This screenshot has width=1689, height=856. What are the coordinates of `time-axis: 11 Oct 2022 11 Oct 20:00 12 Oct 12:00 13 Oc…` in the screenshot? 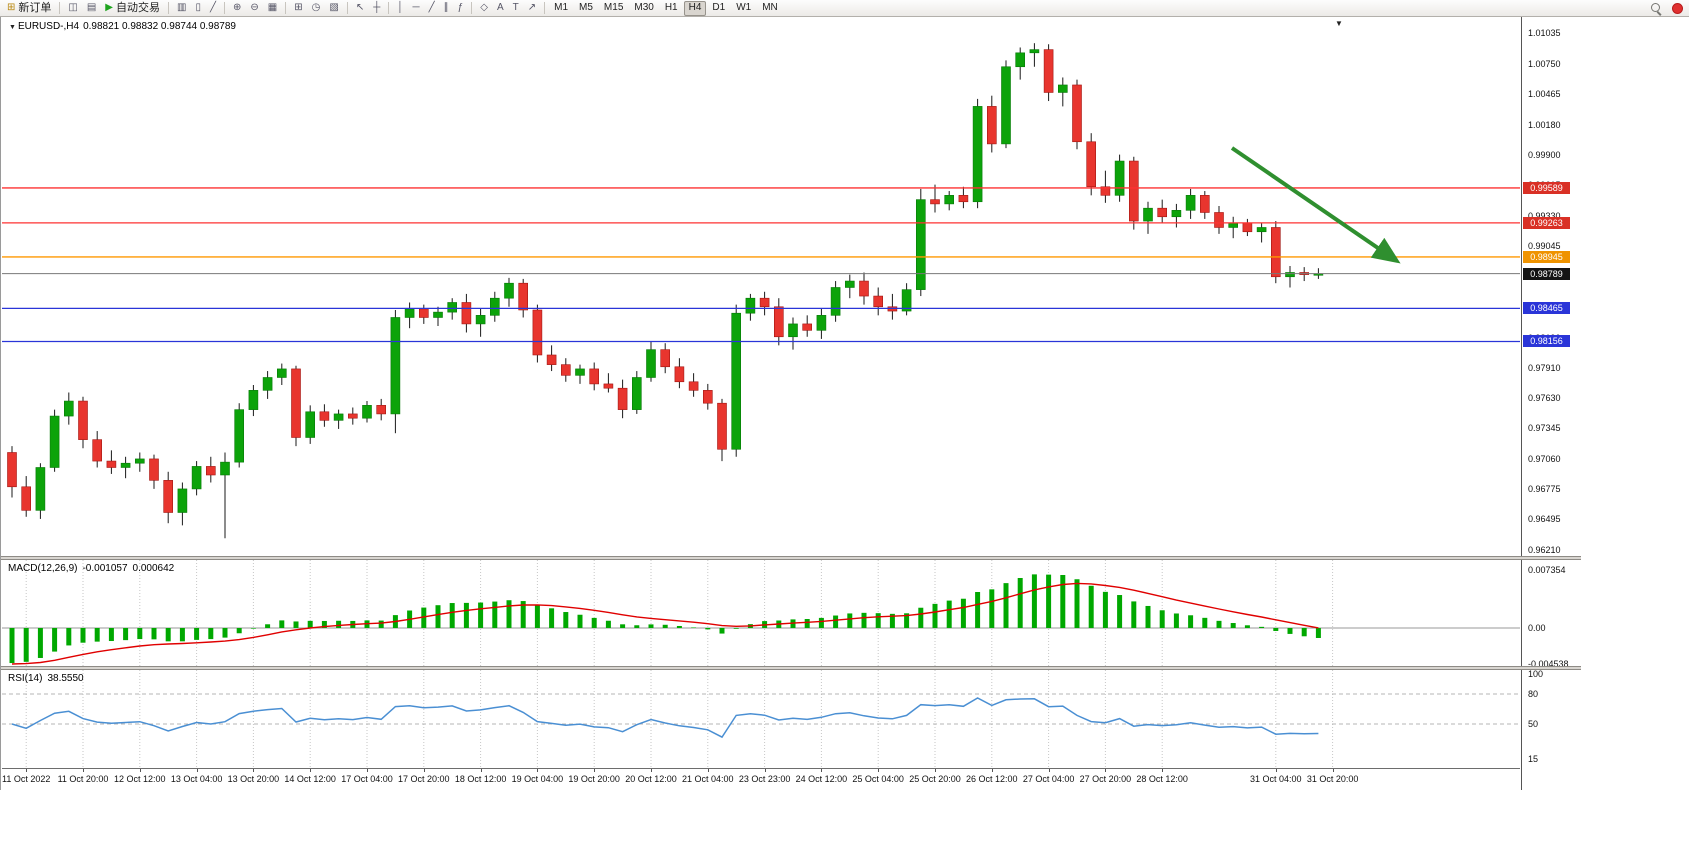 It's located at (761, 779).